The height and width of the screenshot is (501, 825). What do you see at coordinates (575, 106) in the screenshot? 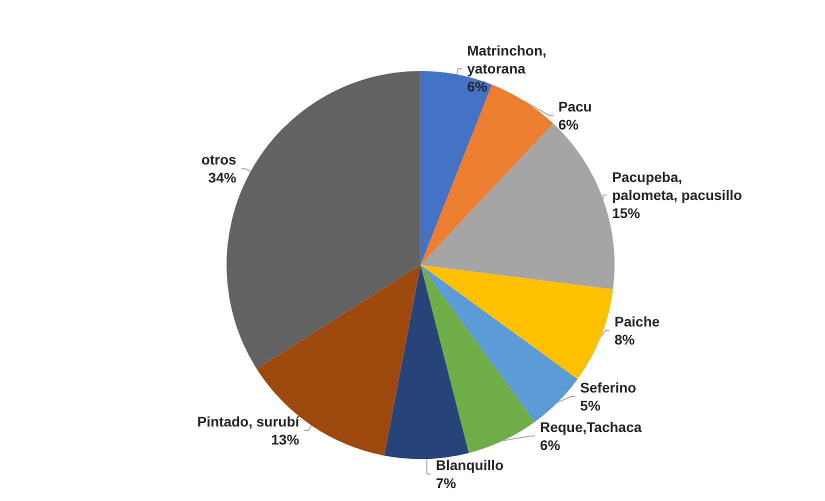
I see `slice-label: Pacu` at bounding box center [575, 106].